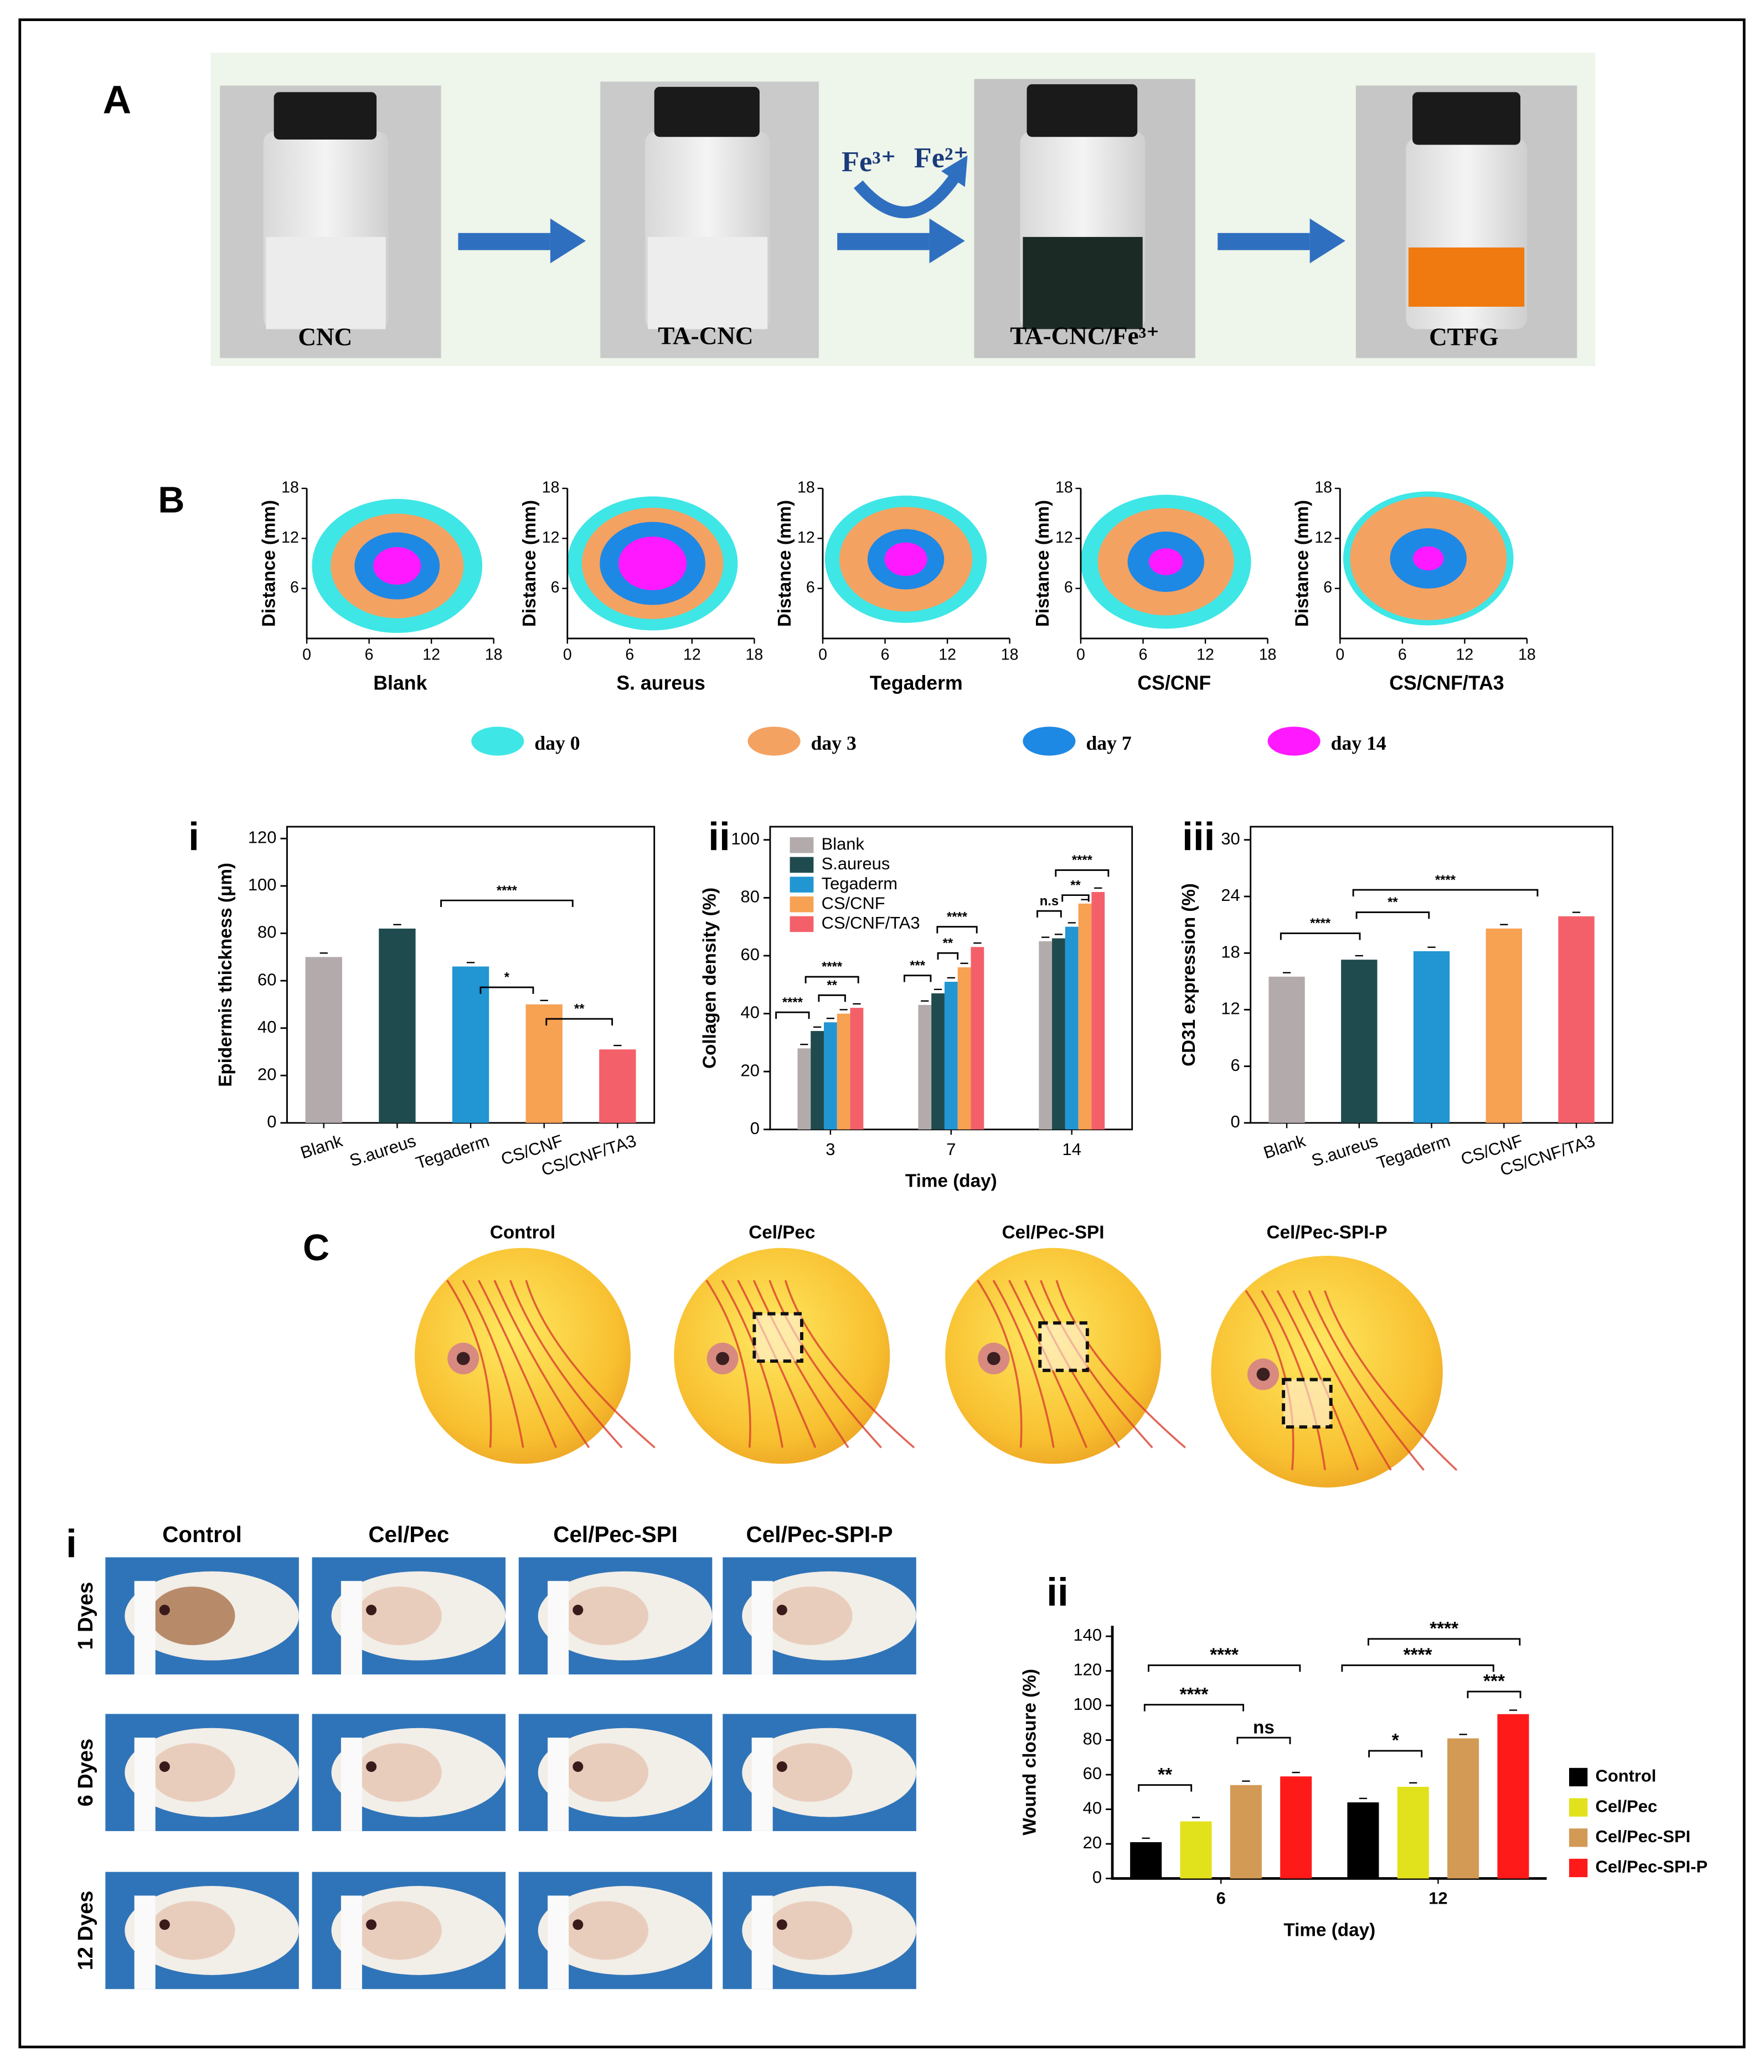 The width and height of the screenshot is (1764, 2072). I want to click on axis-line, so click(1329, 1753).